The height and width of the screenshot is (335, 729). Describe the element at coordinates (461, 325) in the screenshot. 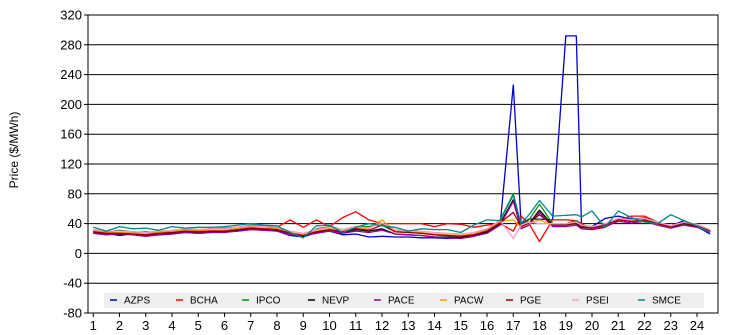

I see `x-tick-label: 15` at that location.